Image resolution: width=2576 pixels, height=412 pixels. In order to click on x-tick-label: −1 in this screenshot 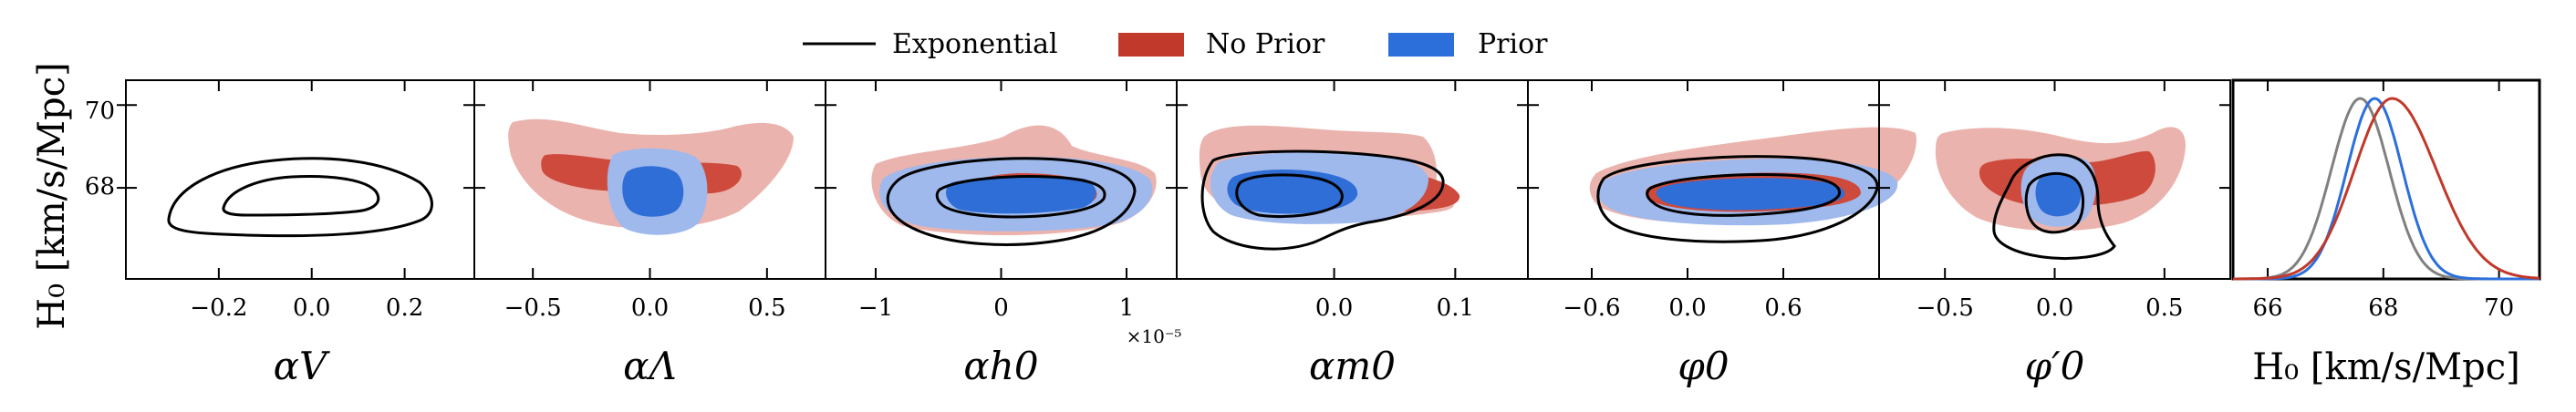, I will do `click(875, 308)`.